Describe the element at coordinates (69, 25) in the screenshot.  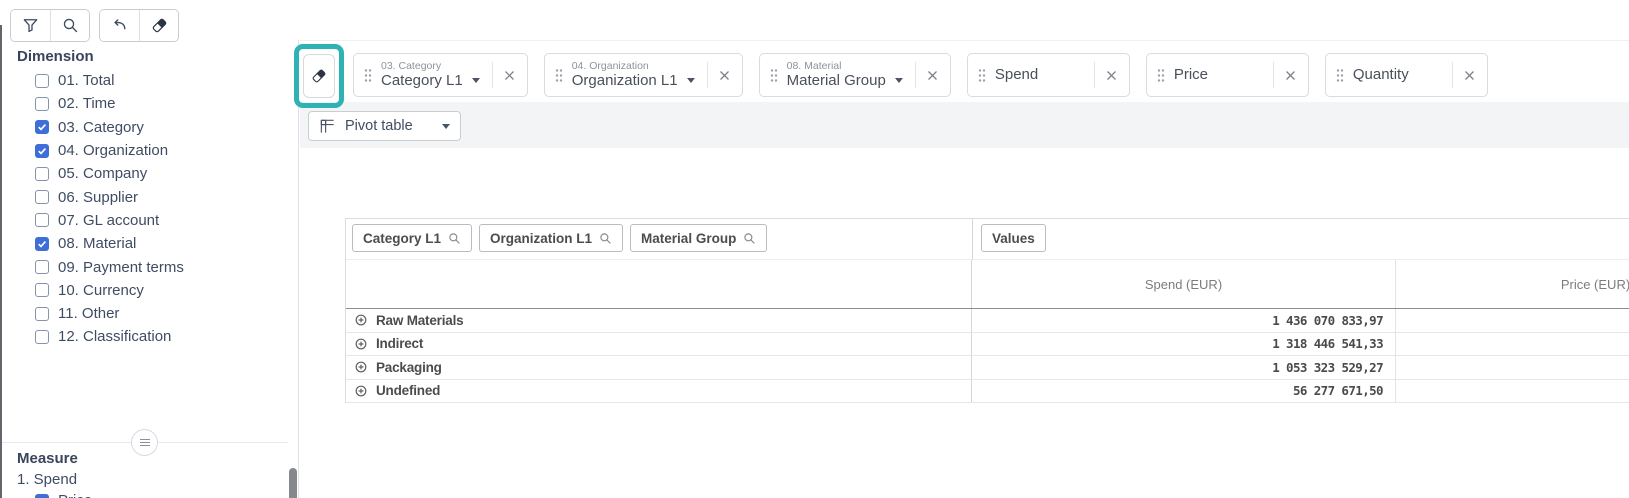
I see `search-button` at that location.